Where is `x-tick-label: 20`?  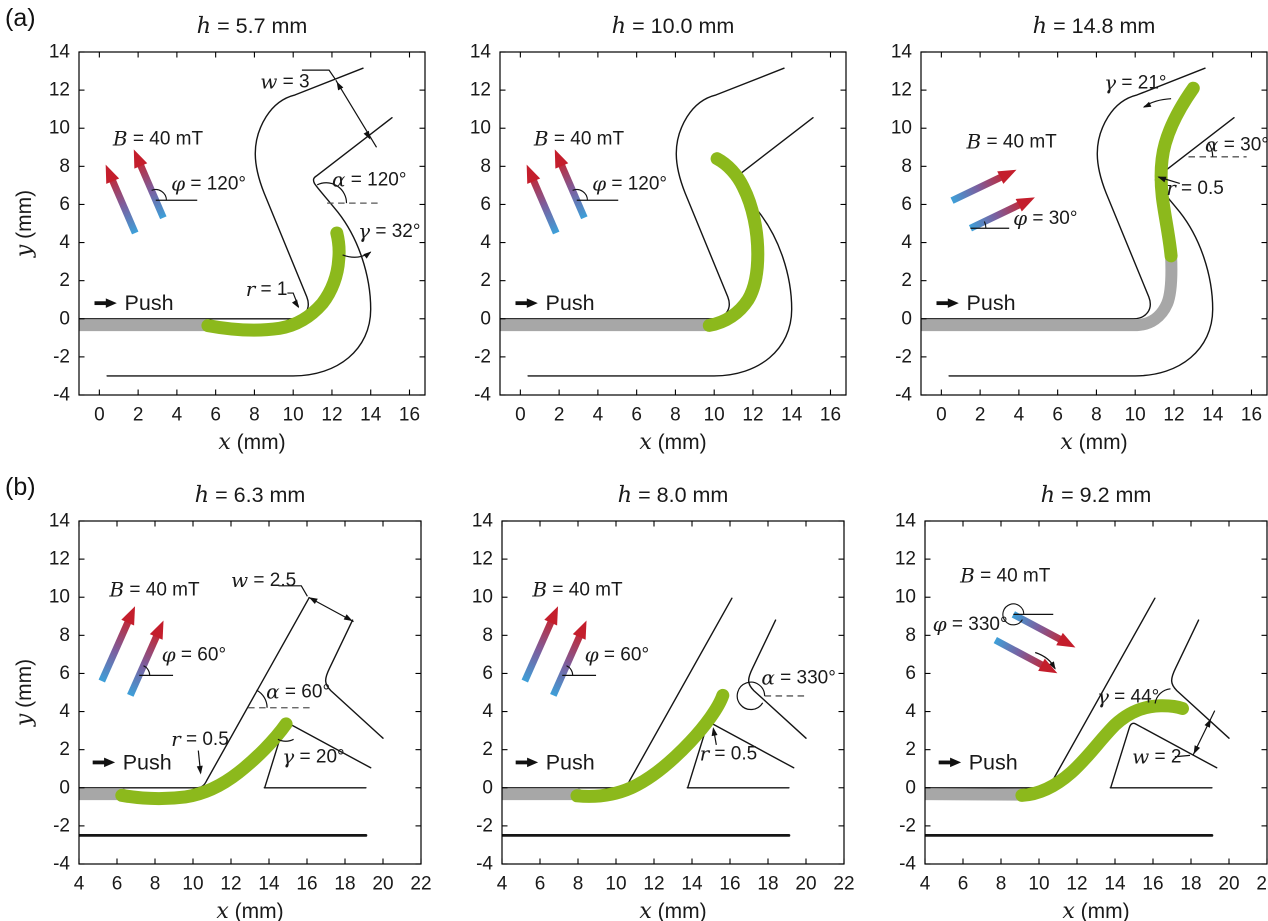 x-tick-label: 20 is located at coordinates (382, 884).